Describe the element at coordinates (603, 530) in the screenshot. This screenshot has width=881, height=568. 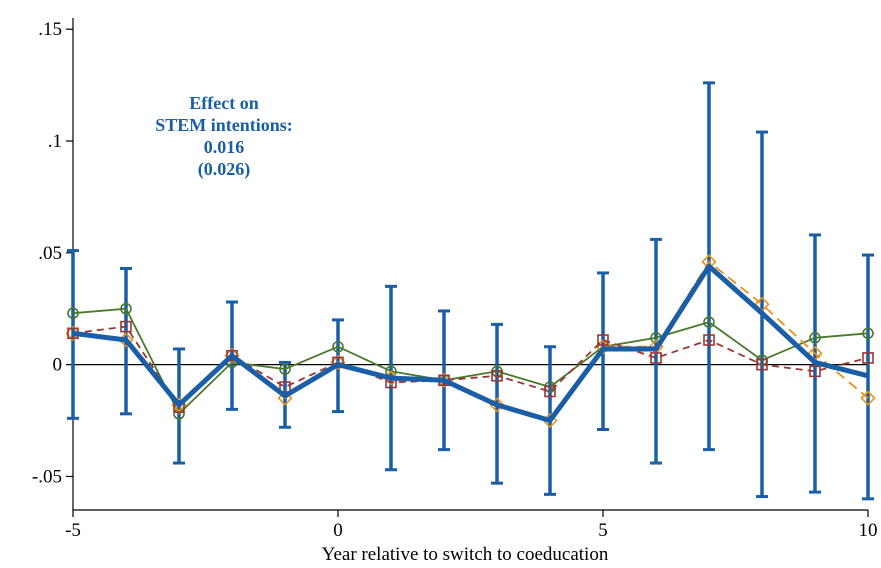
I see `x-tick-label: 5` at that location.